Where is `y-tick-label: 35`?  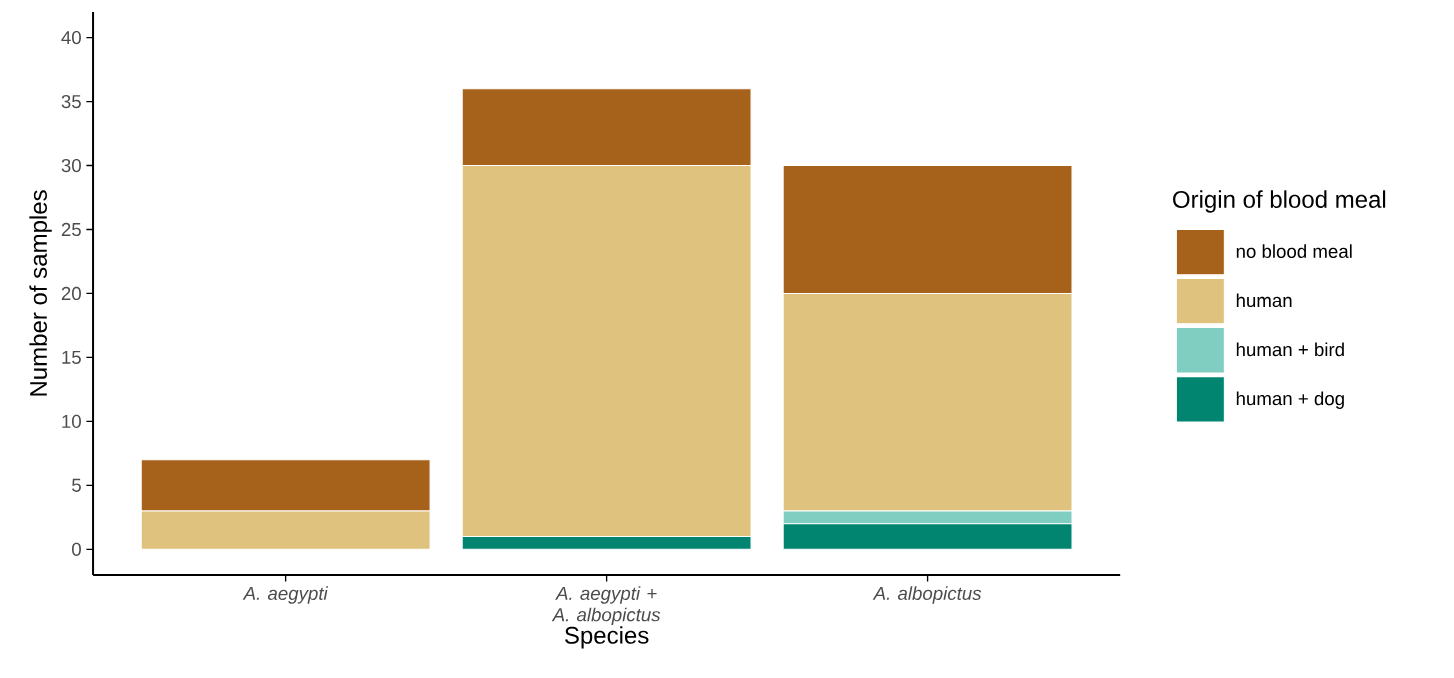
y-tick-label: 35 is located at coordinates (71, 102).